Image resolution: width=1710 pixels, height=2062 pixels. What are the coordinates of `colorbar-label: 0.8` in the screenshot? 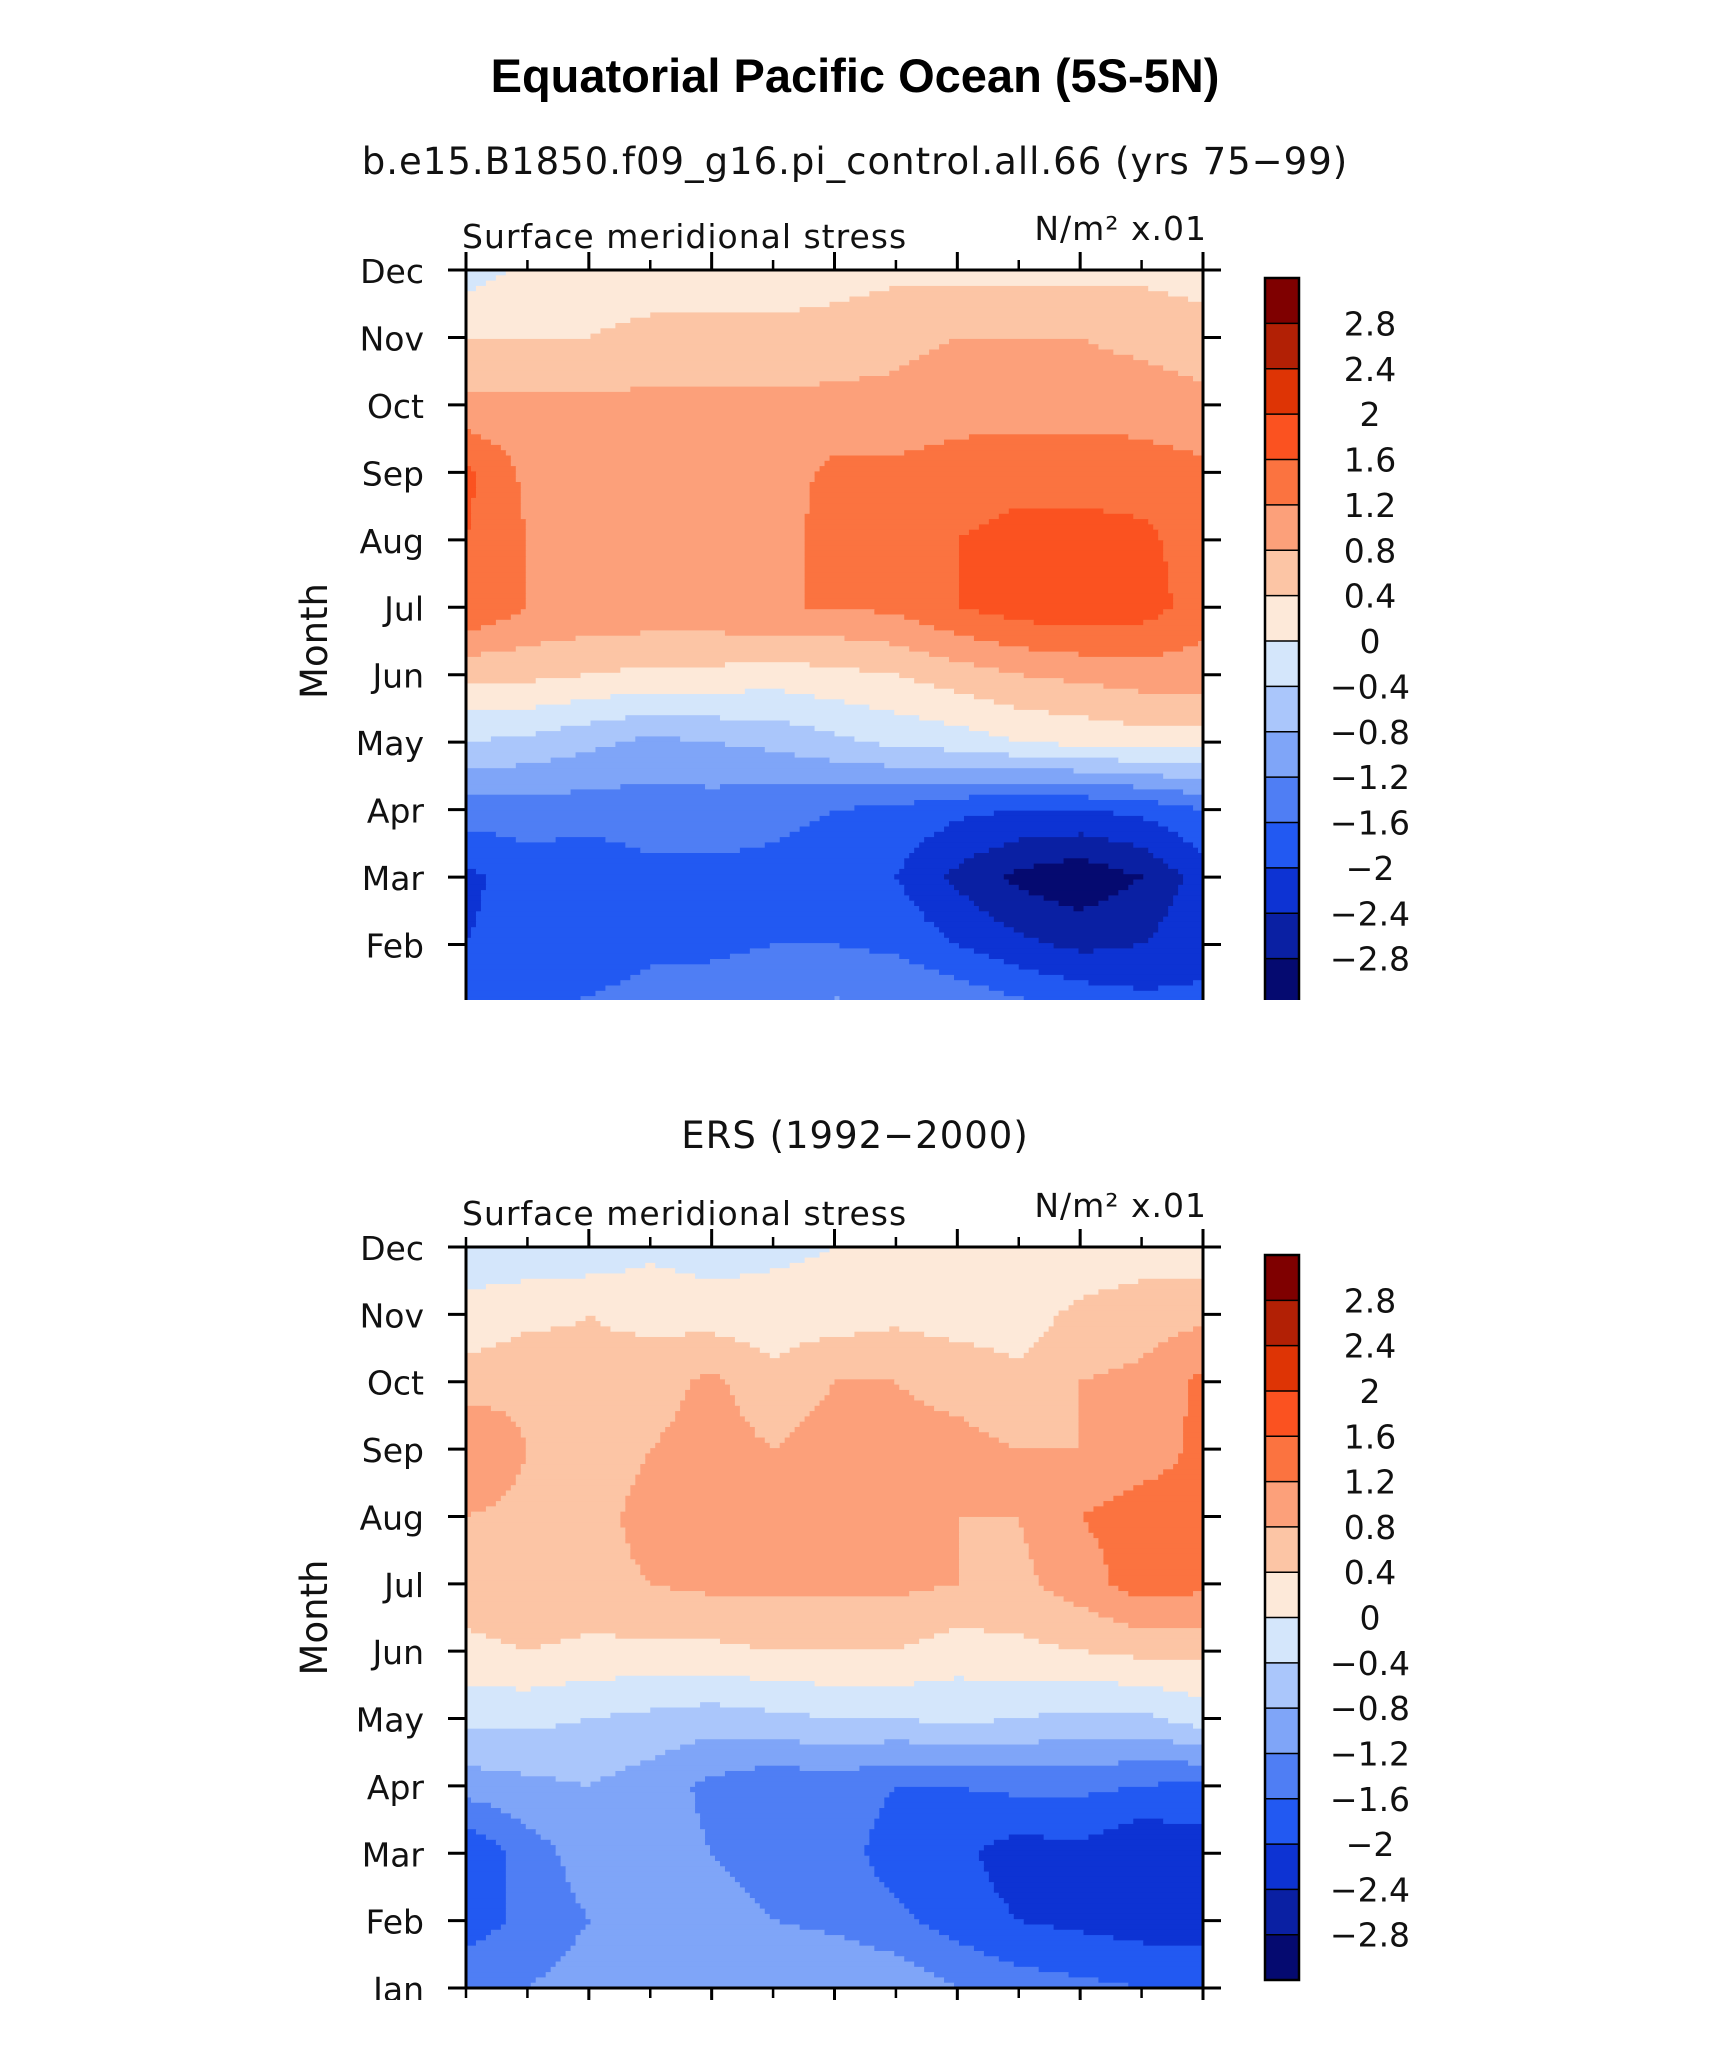 It's located at (1370, 550).